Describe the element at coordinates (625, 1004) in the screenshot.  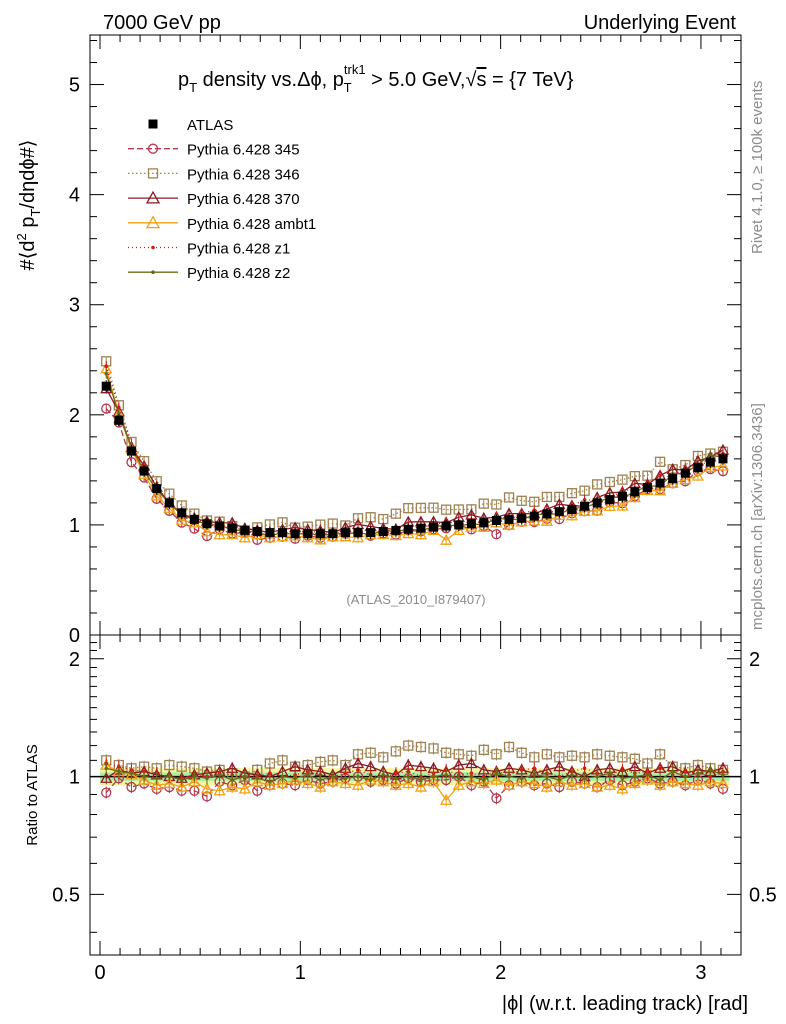
I see `x-axis-label: |ϕ| (w.r.t. leading track) [rad]` at that location.